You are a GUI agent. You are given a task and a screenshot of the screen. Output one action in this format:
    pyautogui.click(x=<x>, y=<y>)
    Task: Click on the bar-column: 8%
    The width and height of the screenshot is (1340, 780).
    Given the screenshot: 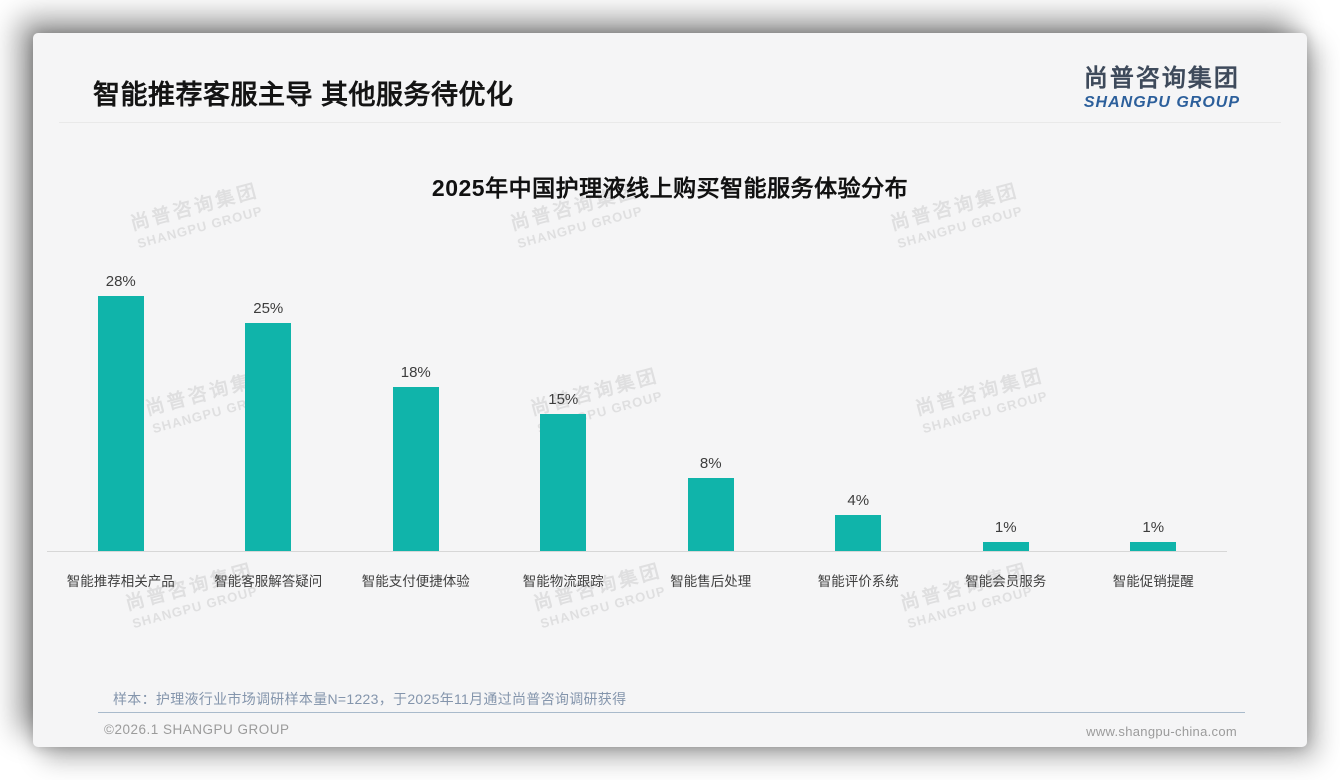 What is the action you would take?
    pyautogui.click(x=711, y=503)
    